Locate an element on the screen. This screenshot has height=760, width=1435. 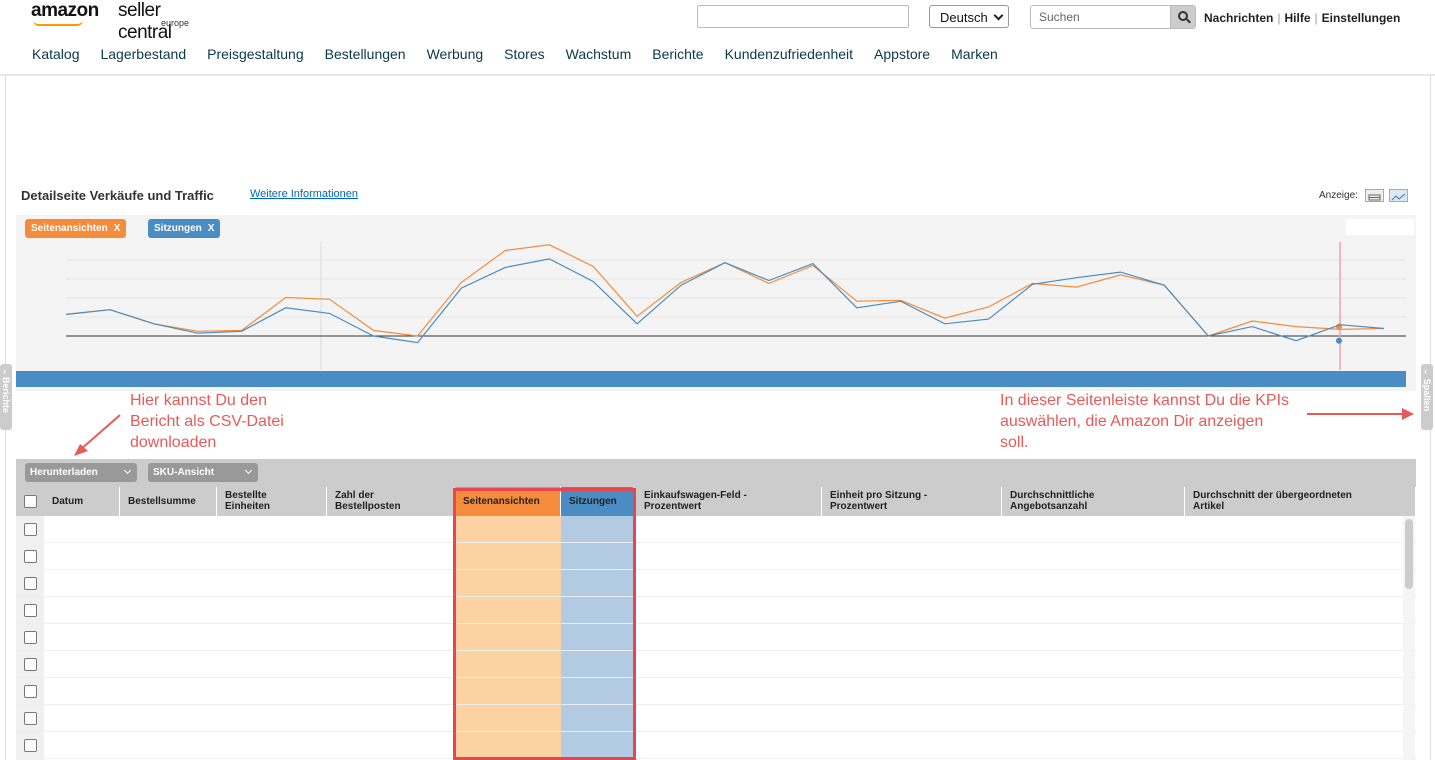
column-header-label: Durchschnittliche is located at coordinates (1052, 495).